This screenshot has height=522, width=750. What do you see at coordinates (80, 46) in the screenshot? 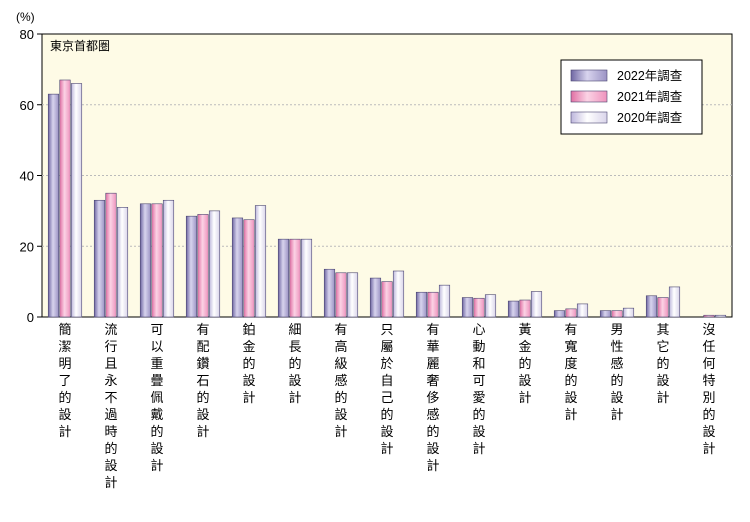
I see `region-label: 東京首都圏` at bounding box center [80, 46].